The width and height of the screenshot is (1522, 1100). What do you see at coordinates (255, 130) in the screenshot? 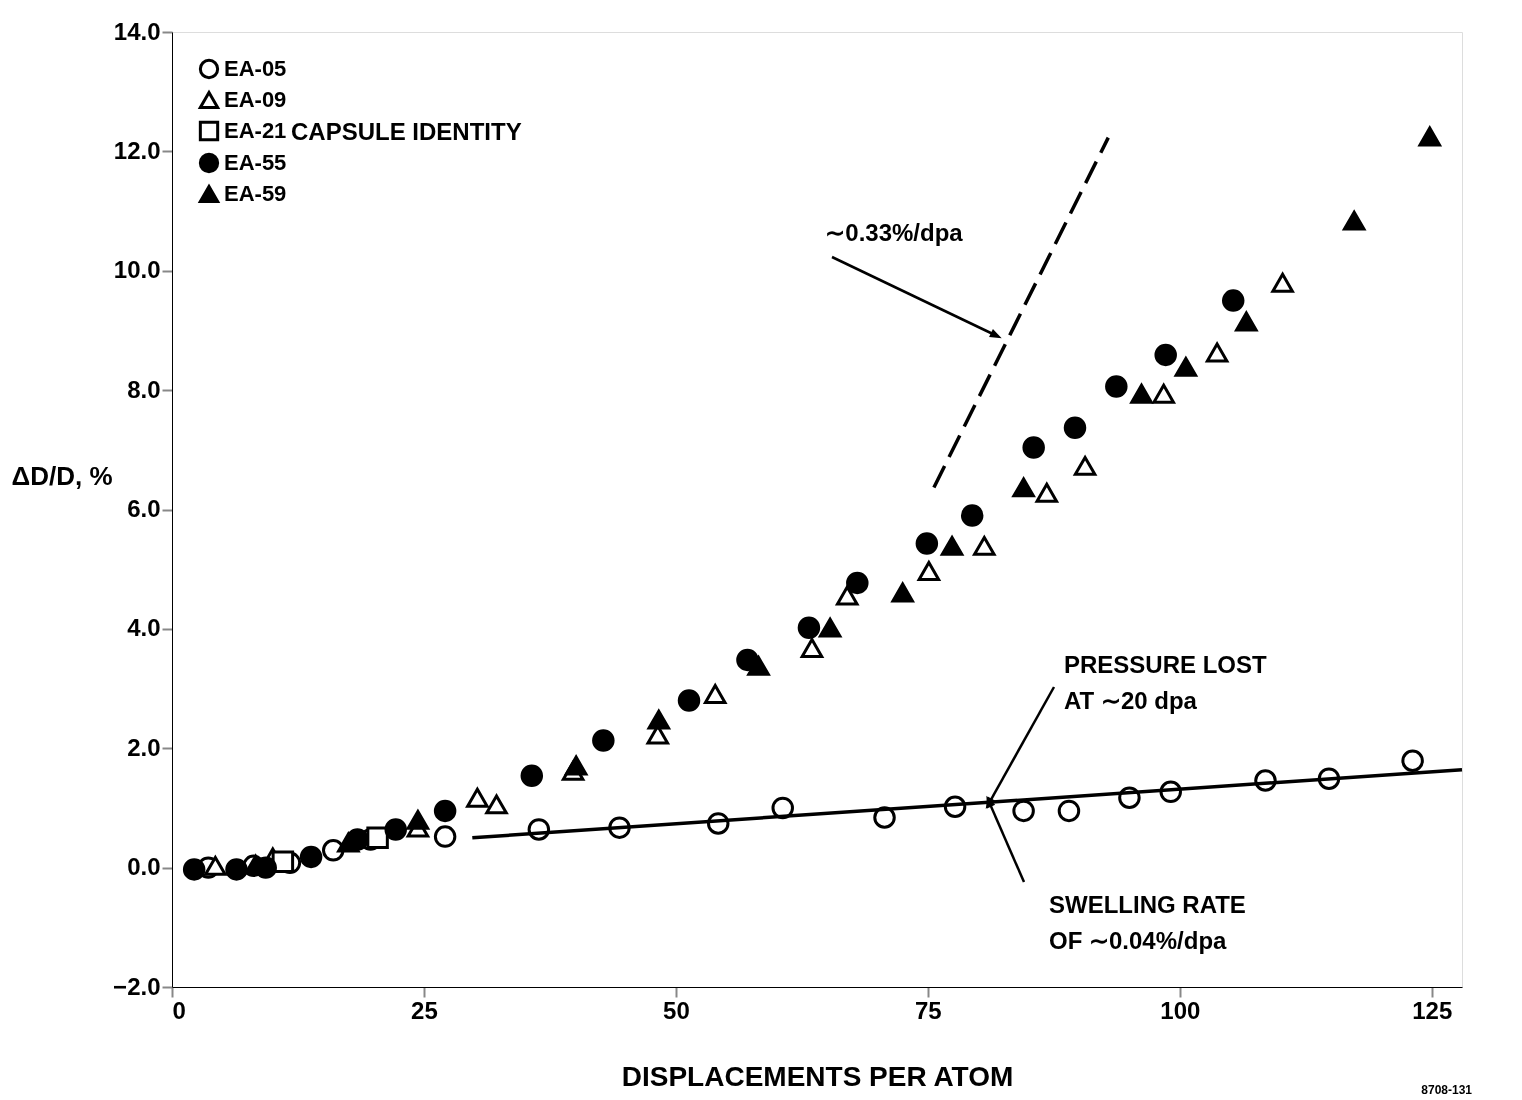
I see `legend-label: EA-21` at bounding box center [255, 130].